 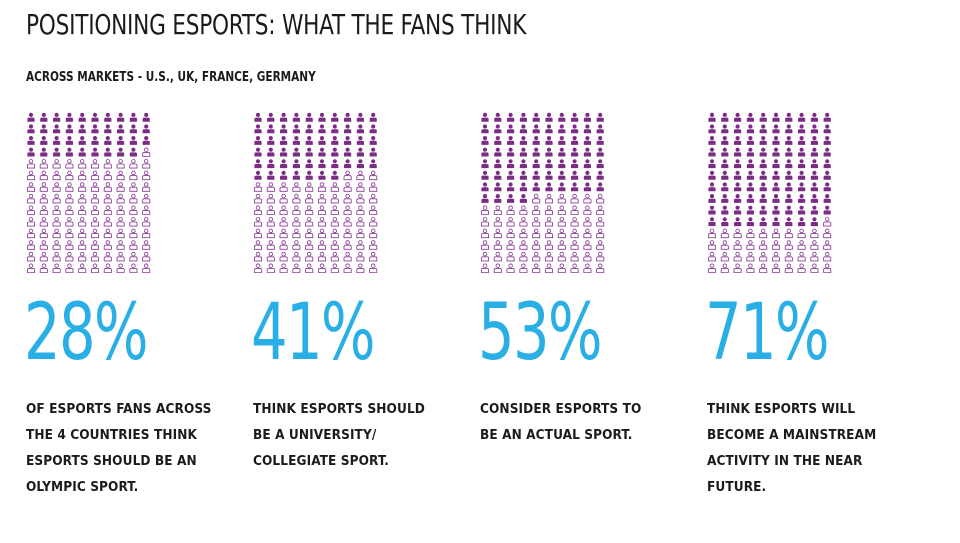 I want to click on description: CONSIDER ESPORTS TO BE AN ACTUAL SPORT., so click(x=580, y=422).